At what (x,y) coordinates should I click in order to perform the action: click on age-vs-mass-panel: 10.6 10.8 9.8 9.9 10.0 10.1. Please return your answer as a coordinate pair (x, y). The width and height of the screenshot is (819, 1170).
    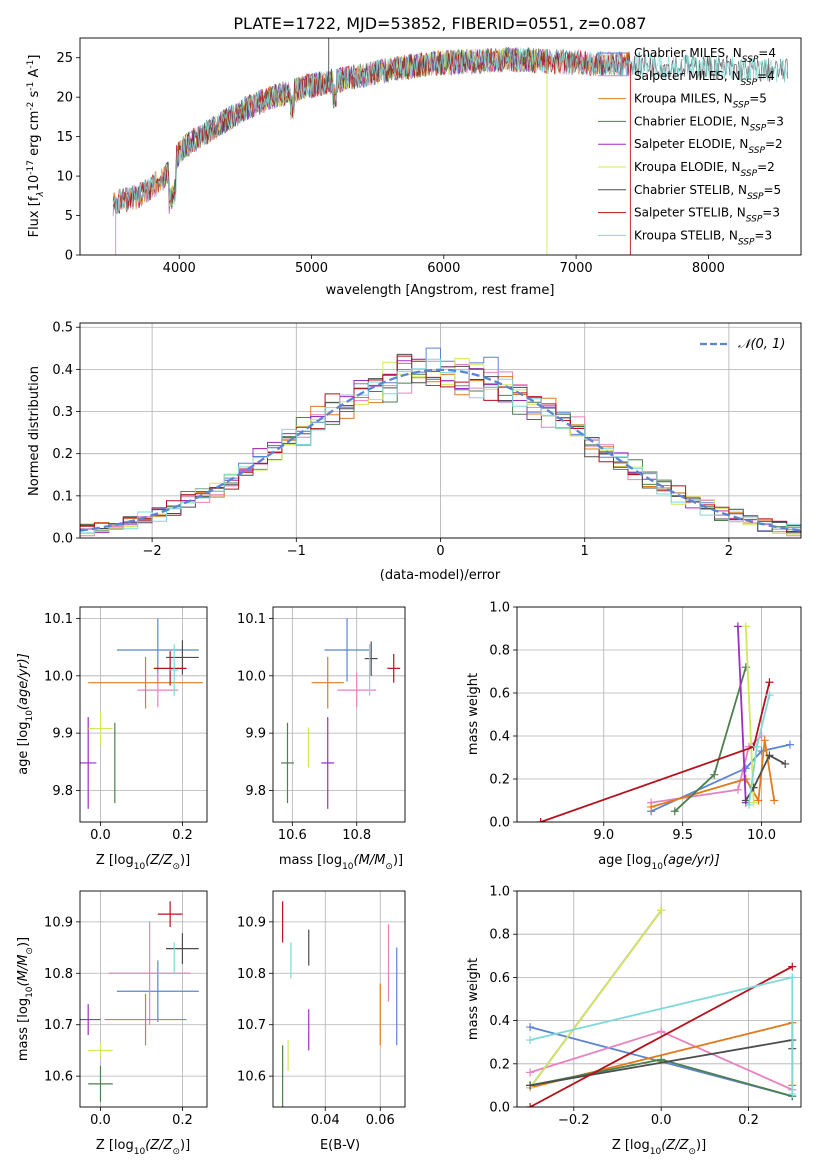
    Looking at the image, I should click on (321, 724).